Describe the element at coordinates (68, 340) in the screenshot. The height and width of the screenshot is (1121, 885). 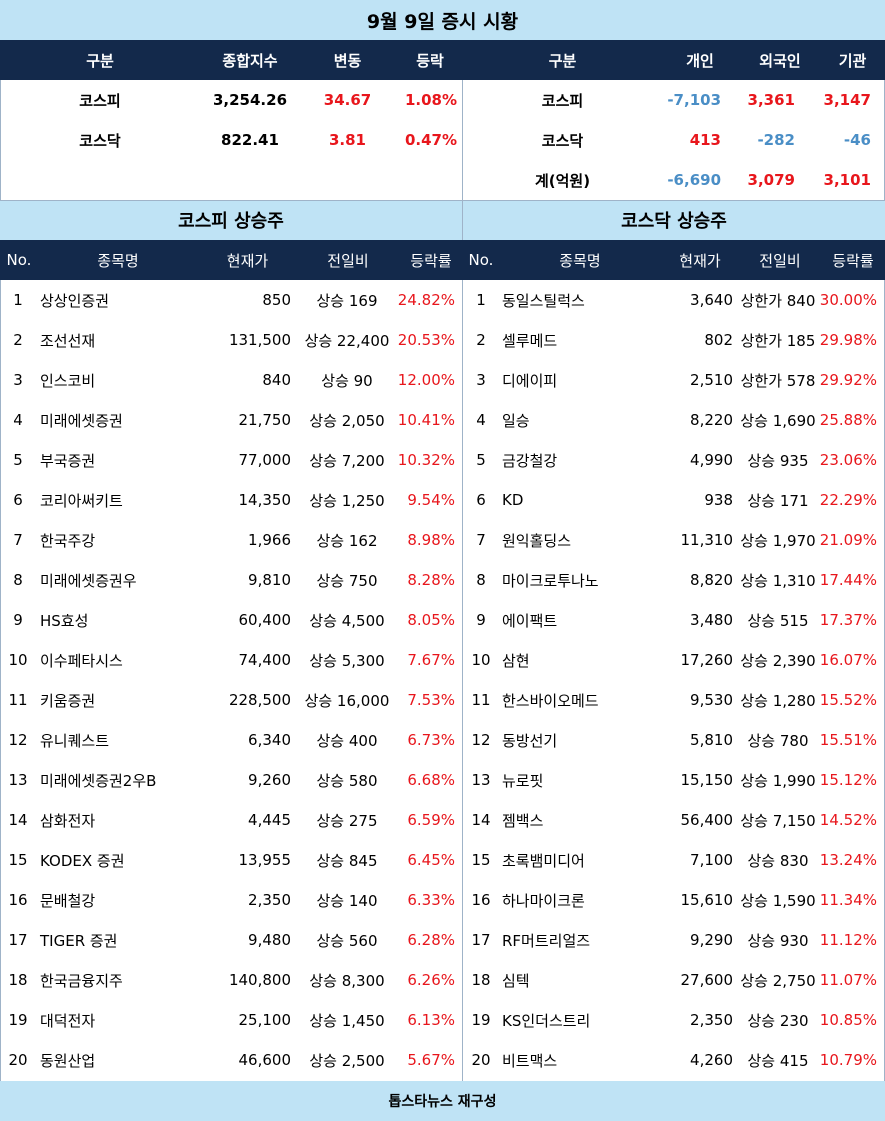
I see `stock-name: 조선선재` at that location.